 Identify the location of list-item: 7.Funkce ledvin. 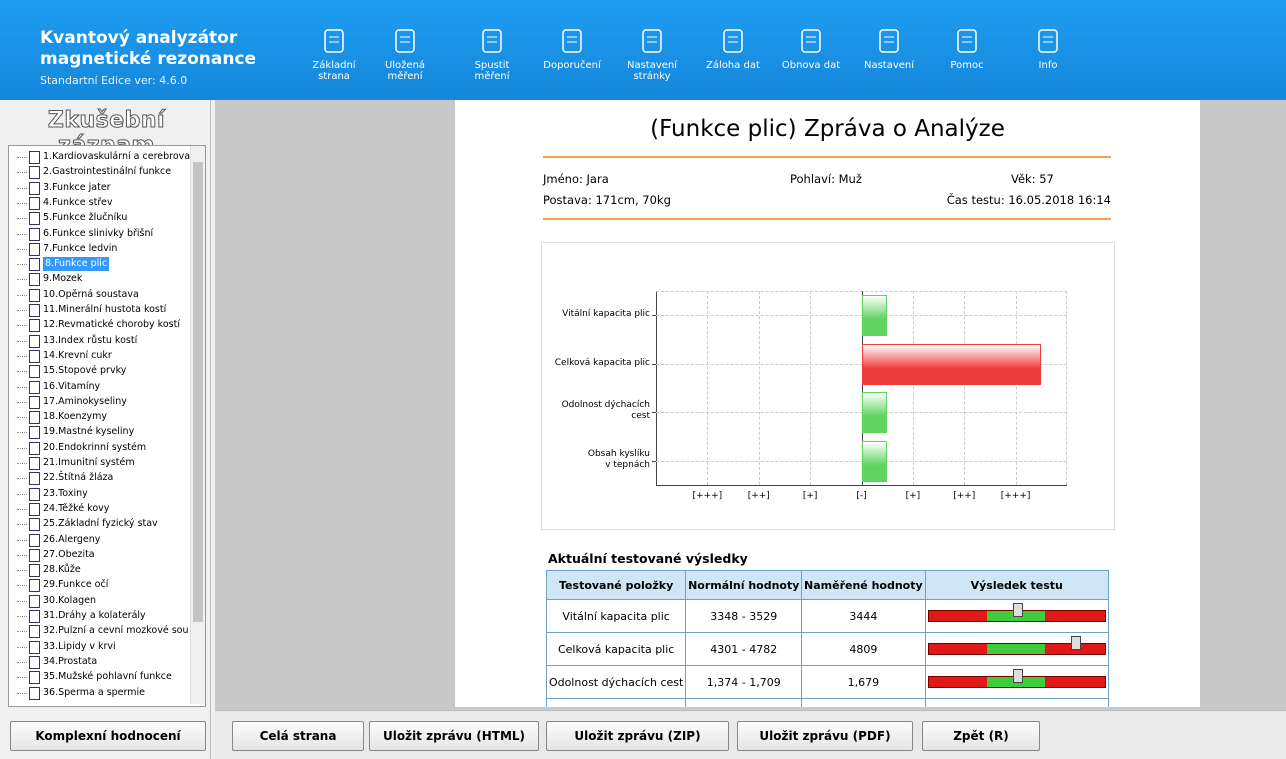
(80, 248).